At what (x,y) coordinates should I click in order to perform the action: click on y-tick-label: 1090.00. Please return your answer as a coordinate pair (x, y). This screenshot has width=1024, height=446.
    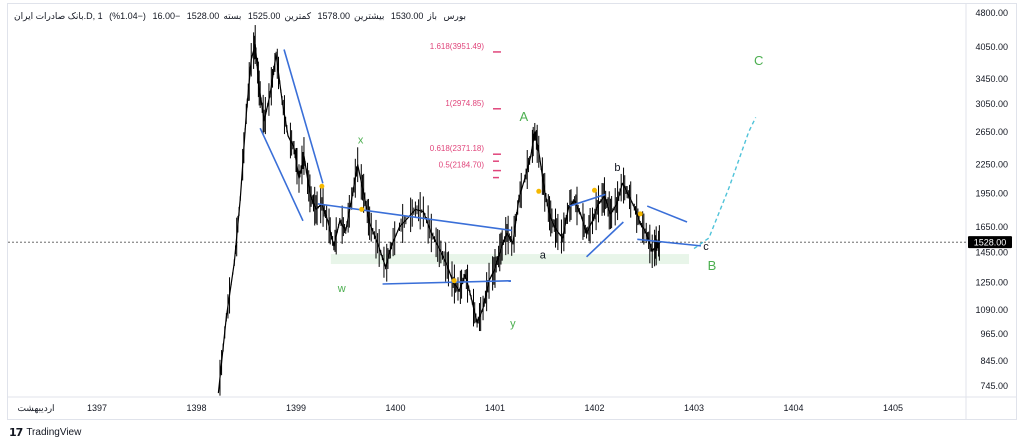
    Looking at the image, I should click on (991, 310).